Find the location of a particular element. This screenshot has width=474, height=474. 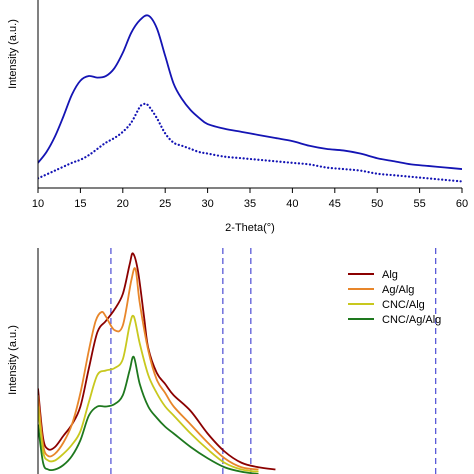

x-tick-label: 60 is located at coordinates (462, 204).